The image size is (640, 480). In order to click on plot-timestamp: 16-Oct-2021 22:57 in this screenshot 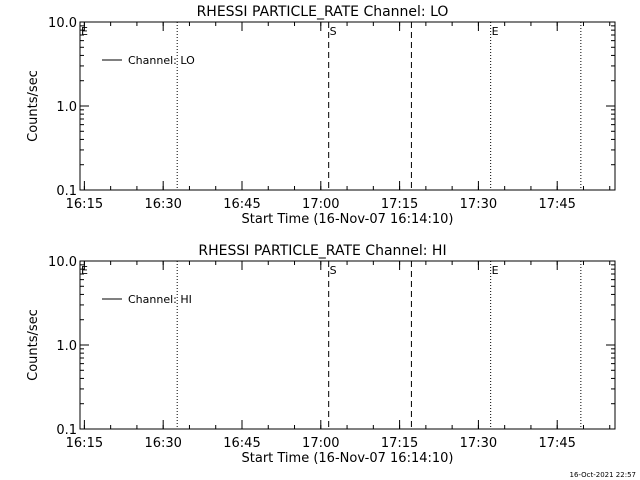, I will do `click(602, 475)`.